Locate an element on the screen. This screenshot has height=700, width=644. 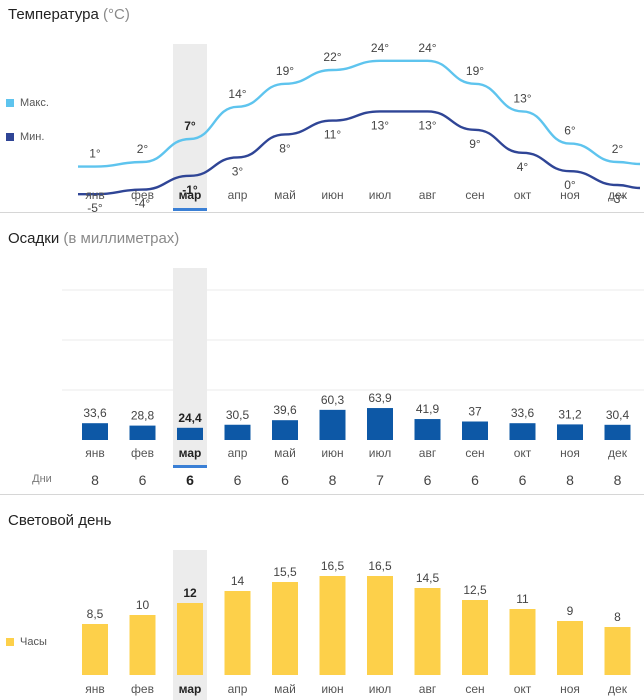
temp-max-label-4: 19° is located at coordinates (285, 71).